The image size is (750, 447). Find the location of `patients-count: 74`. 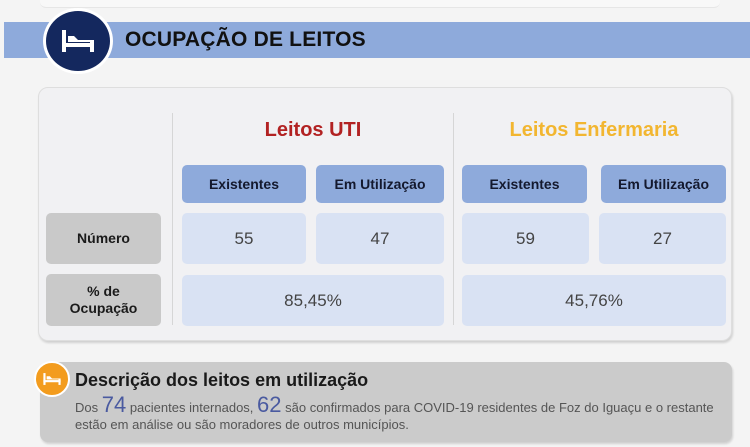

patients-count: 74 is located at coordinates (114, 404).